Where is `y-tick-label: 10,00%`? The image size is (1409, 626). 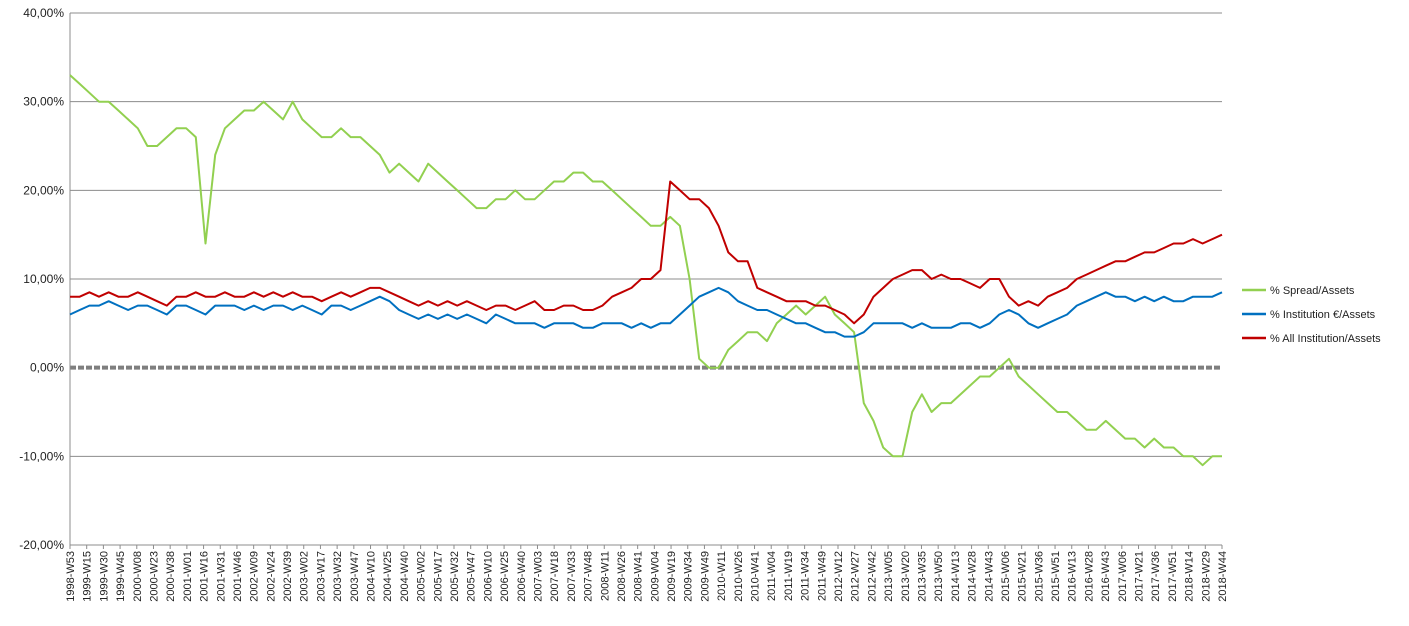 y-tick-label: 10,00% is located at coordinates (43, 279).